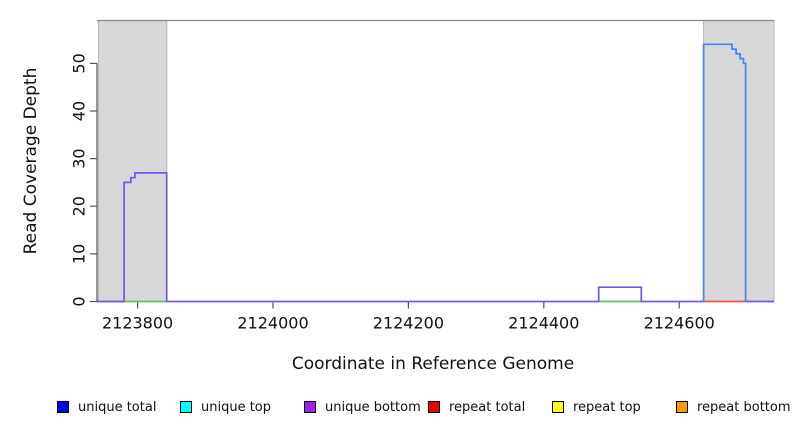 This screenshot has width=792, height=432. Describe the element at coordinates (724, 172) in the screenshot. I see `series-unique-total` at that location.